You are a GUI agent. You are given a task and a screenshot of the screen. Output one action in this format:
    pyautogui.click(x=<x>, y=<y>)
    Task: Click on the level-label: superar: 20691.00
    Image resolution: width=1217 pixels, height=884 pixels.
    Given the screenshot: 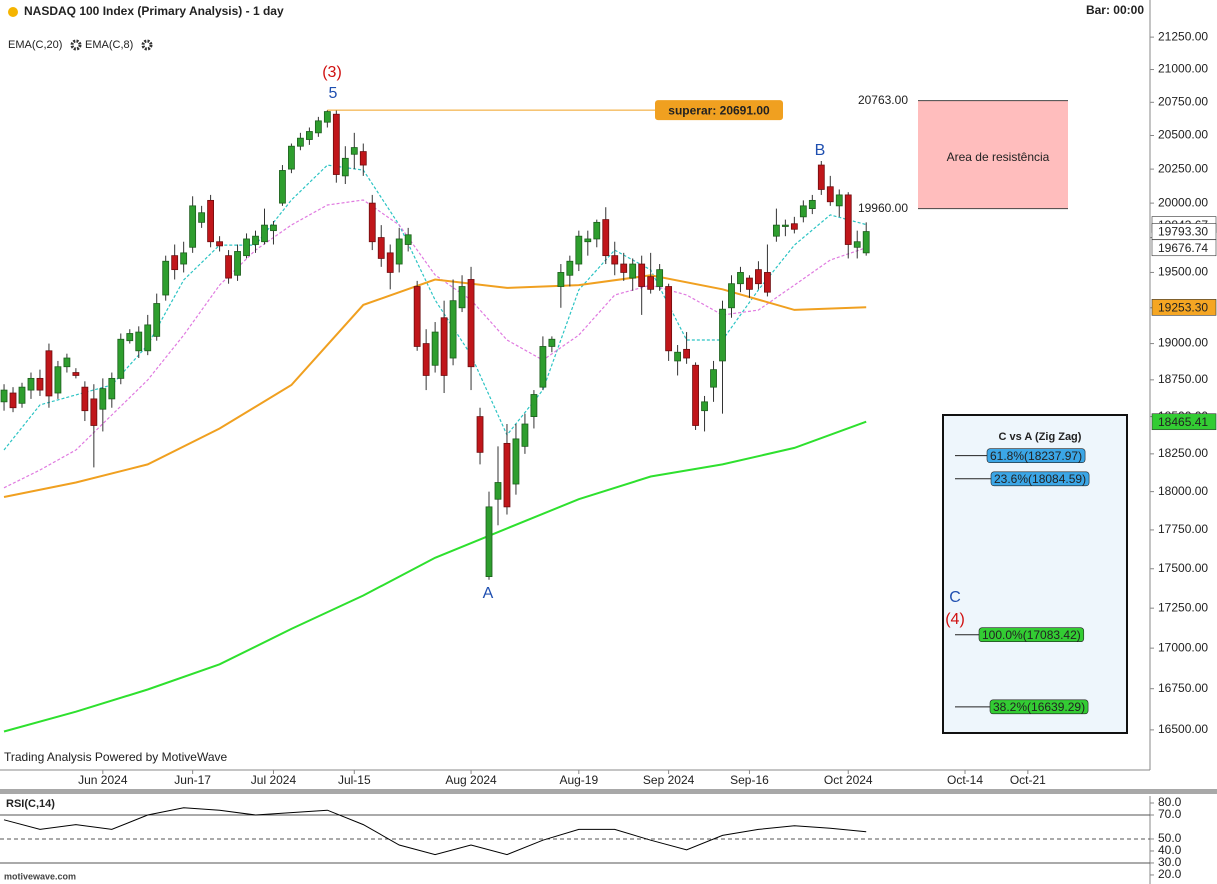 What is the action you would take?
    pyautogui.click(x=719, y=110)
    